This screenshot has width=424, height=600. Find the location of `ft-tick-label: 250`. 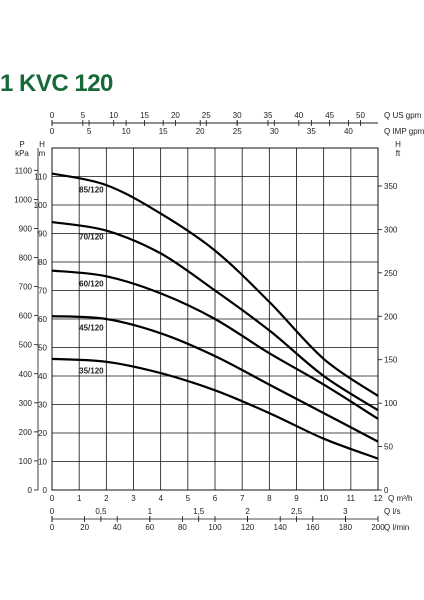

ft-tick-label: 250 is located at coordinates (391, 273).